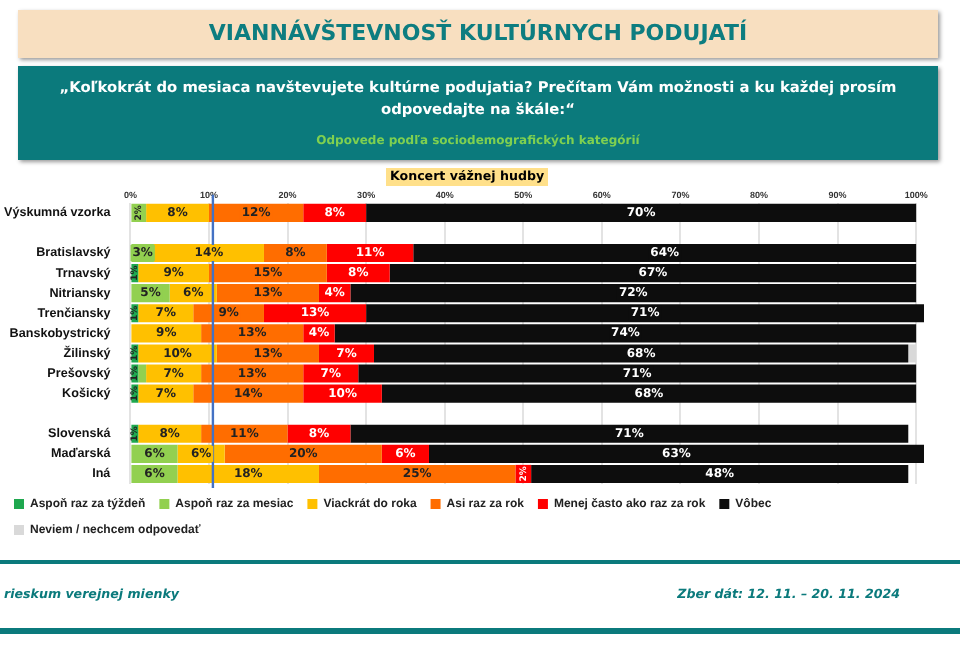 Image resolution: width=960 pixels, height=646 pixels. What do you see at coordinates (478, 34) in the screenshot?
I see `chart-title: VIANNÁVŠTEVNOSŤ KULTÚRNYCH PODUJATÍ` at bounding box center [478, 34].